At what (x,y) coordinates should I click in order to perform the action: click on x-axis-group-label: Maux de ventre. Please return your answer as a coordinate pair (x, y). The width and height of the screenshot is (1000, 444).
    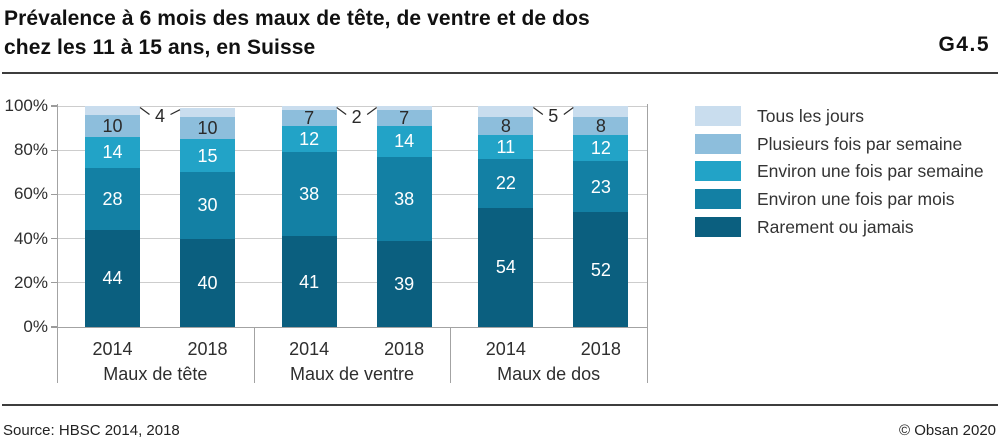
    Looking at the image, I should click on (352, 374).